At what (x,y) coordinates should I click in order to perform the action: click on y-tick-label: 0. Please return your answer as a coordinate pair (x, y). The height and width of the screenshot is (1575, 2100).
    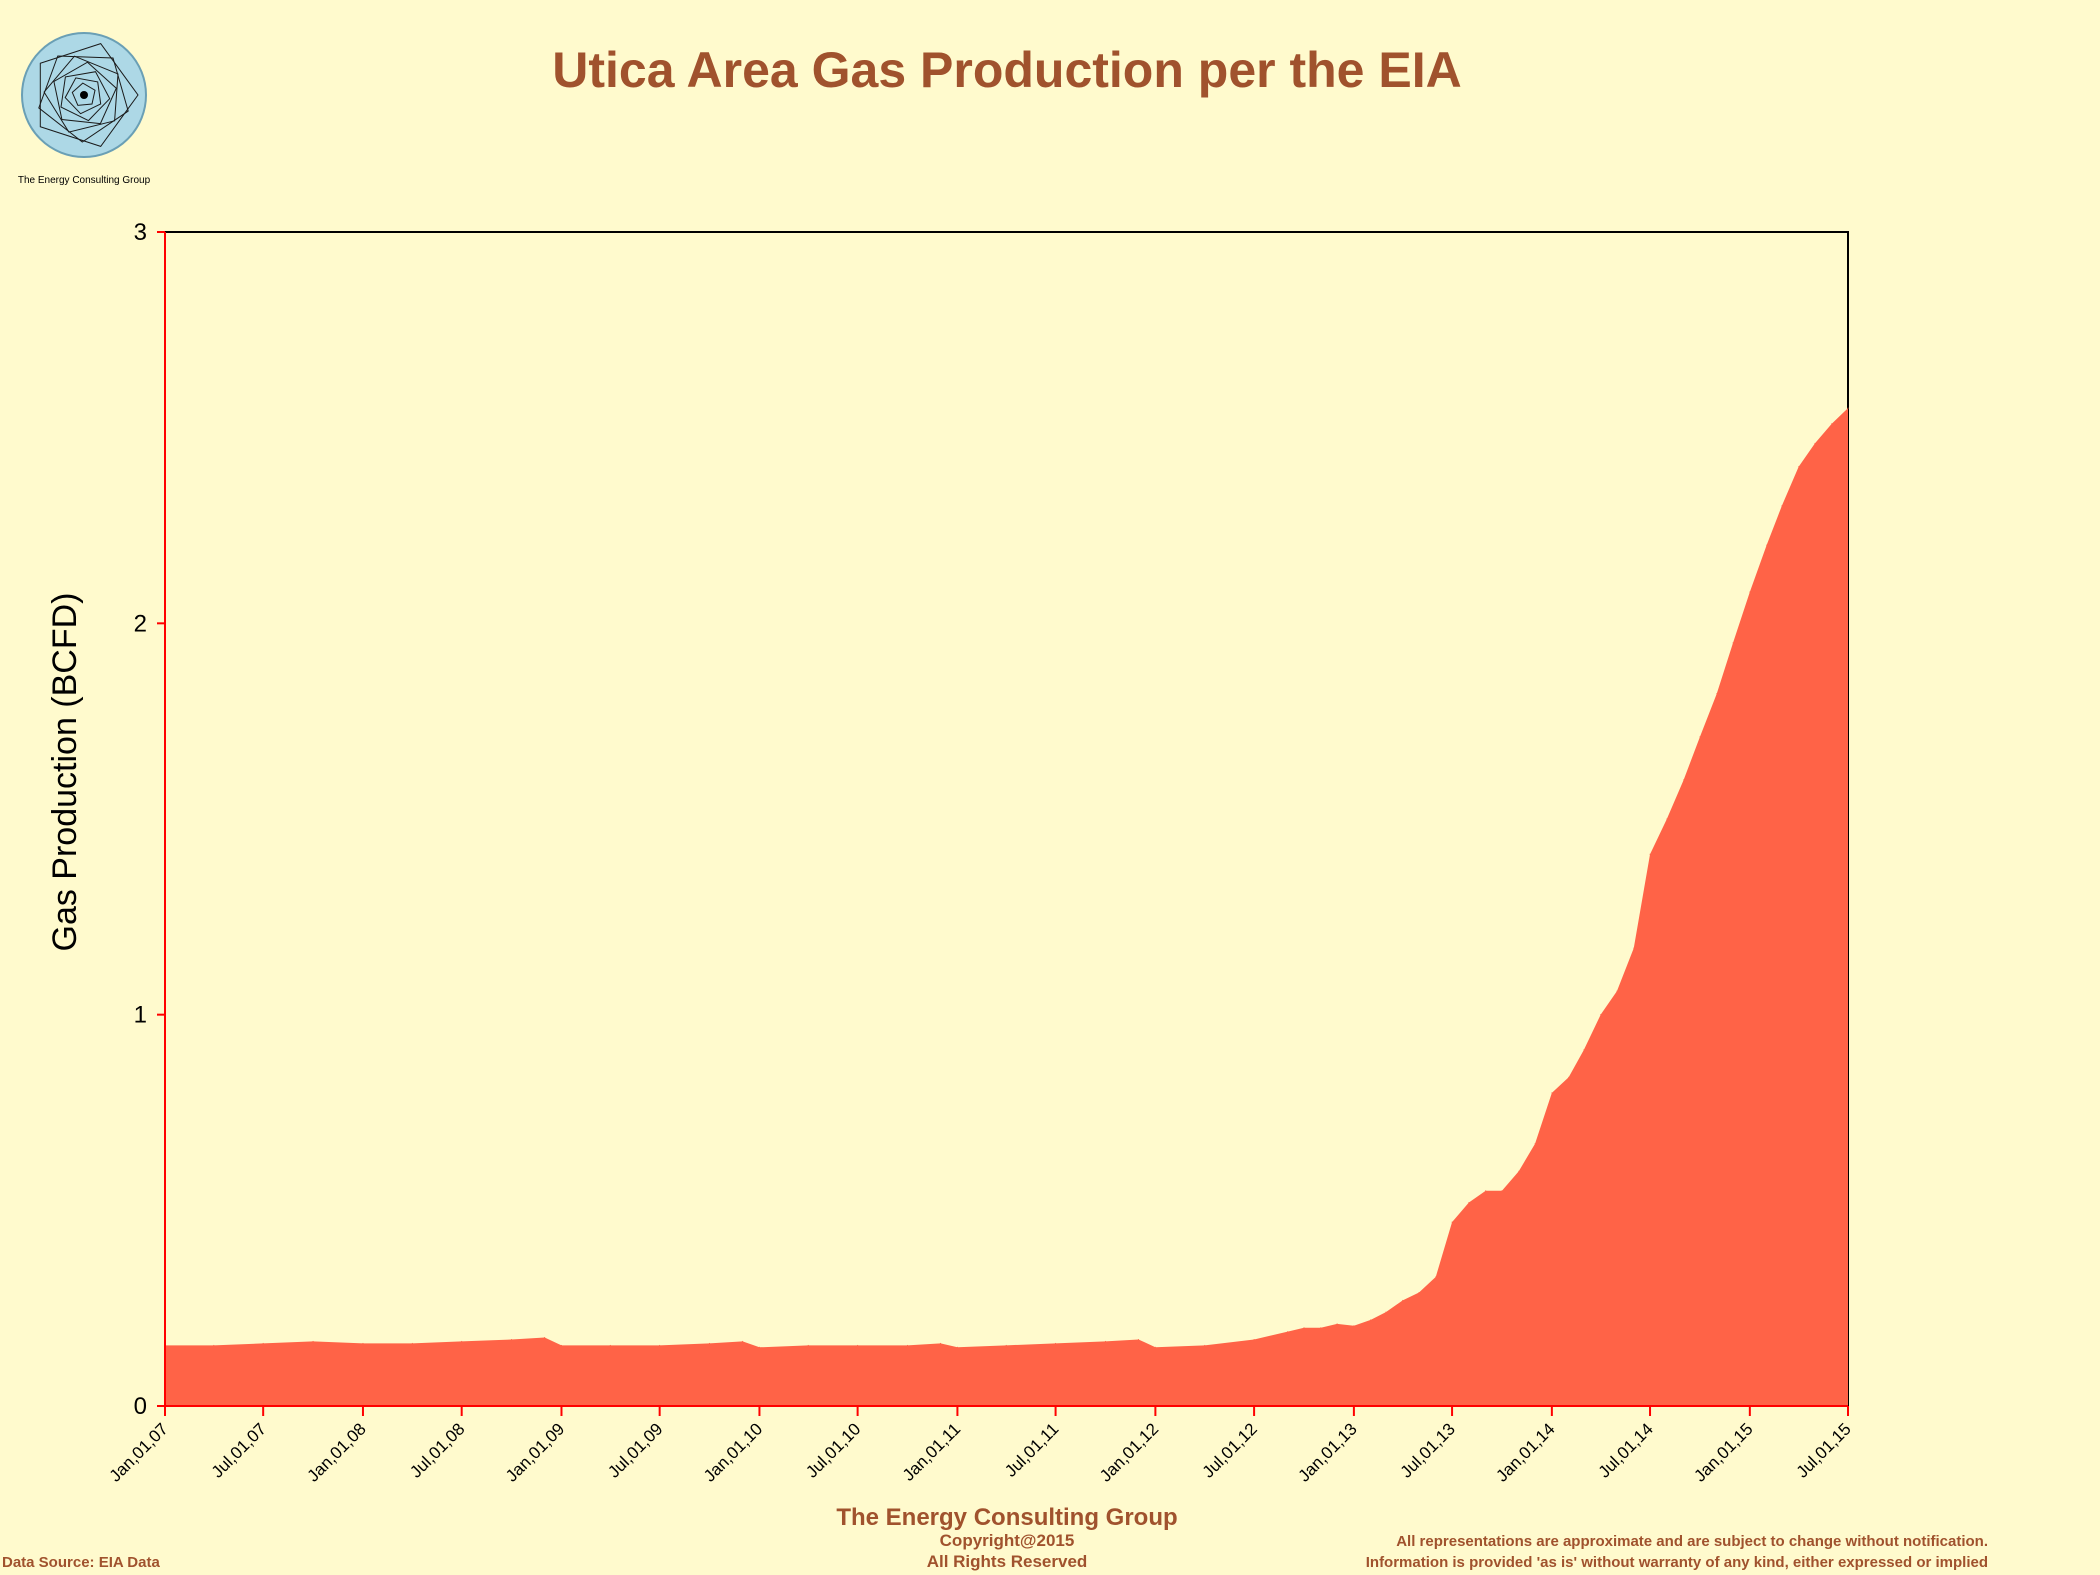
    Looking at the image, I should click on (140, 1406).